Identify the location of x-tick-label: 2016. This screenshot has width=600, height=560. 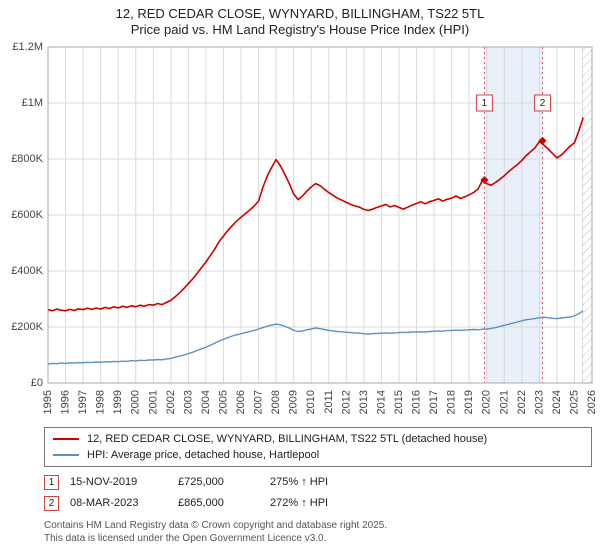
(417, 402).